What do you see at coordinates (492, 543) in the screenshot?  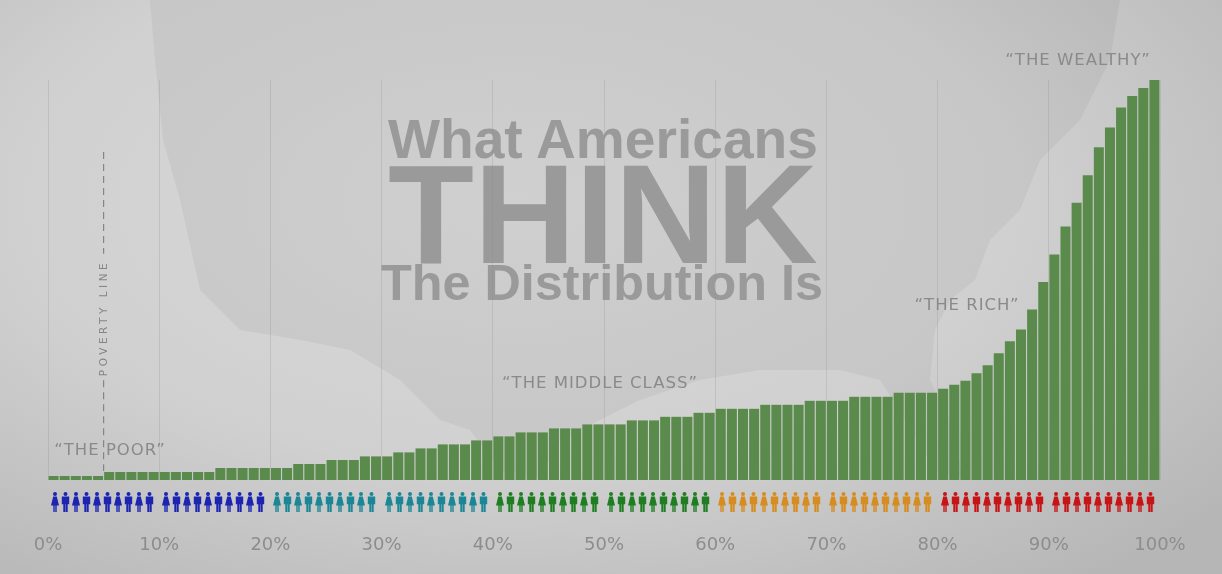 I see `x-tick-label: 40%` at bounding box center [492, 543].